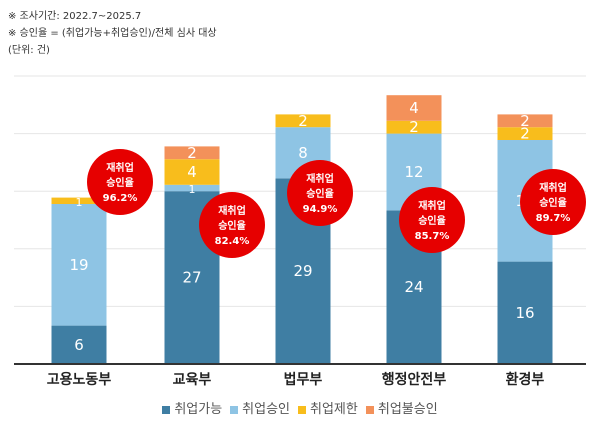 This screenshot has height=424, width=600. I want to click on category-label: 법무부, so click(303, 380).